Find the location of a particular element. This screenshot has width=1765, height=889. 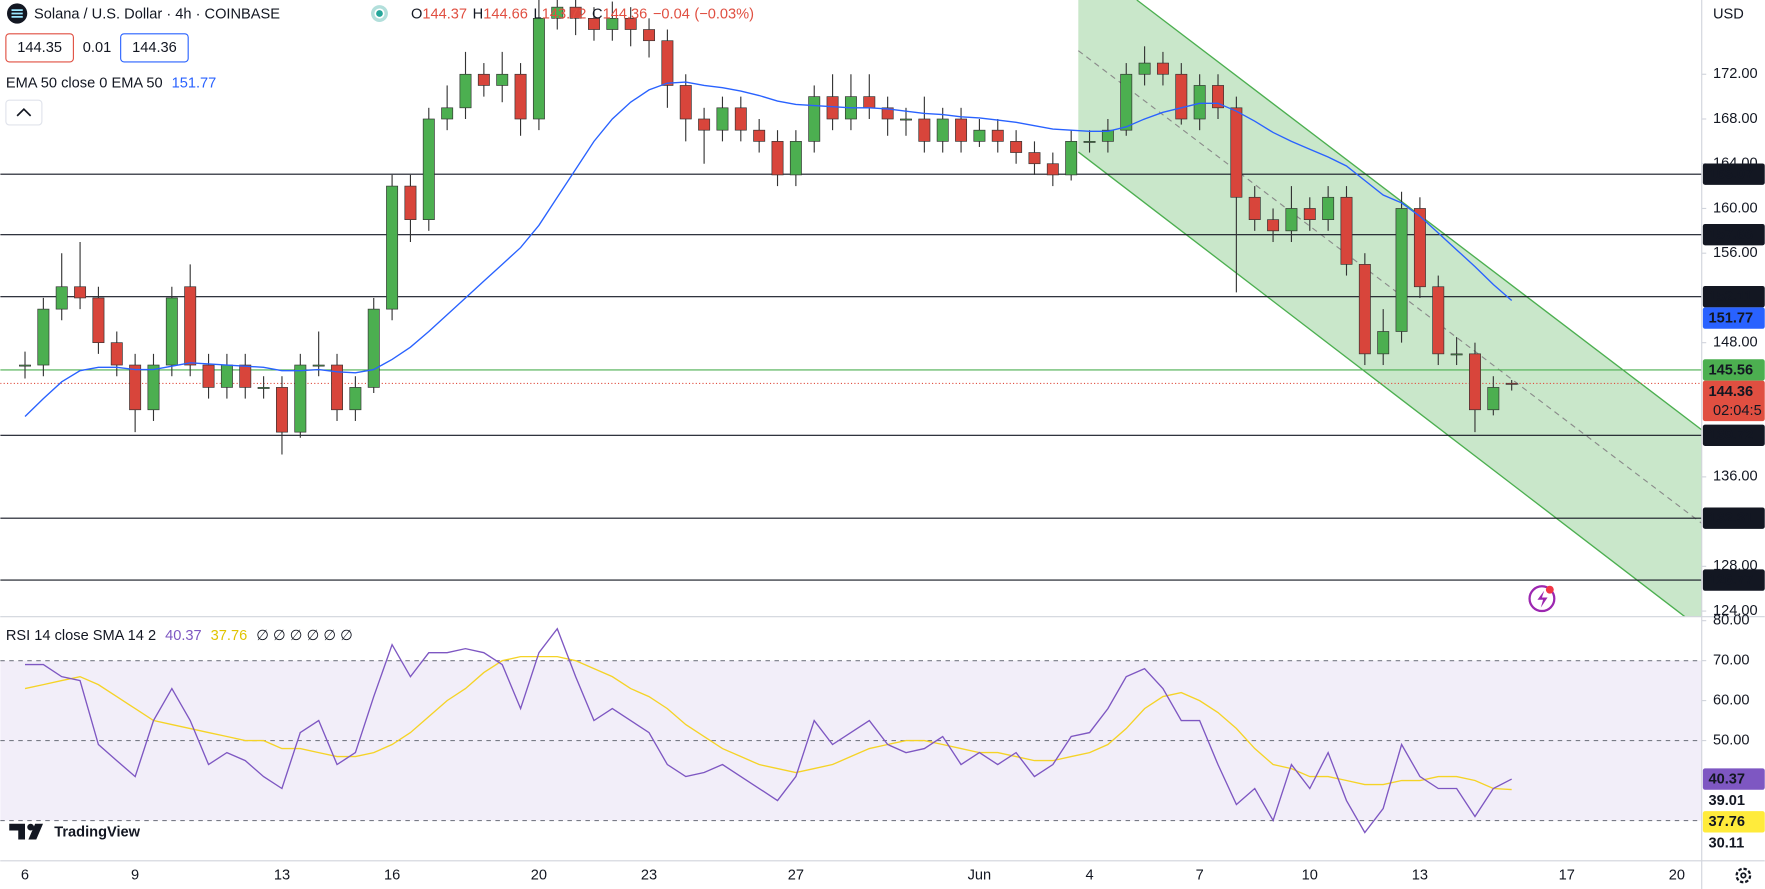

x-tick-label: 17 is located at coordinates (1567, 875).